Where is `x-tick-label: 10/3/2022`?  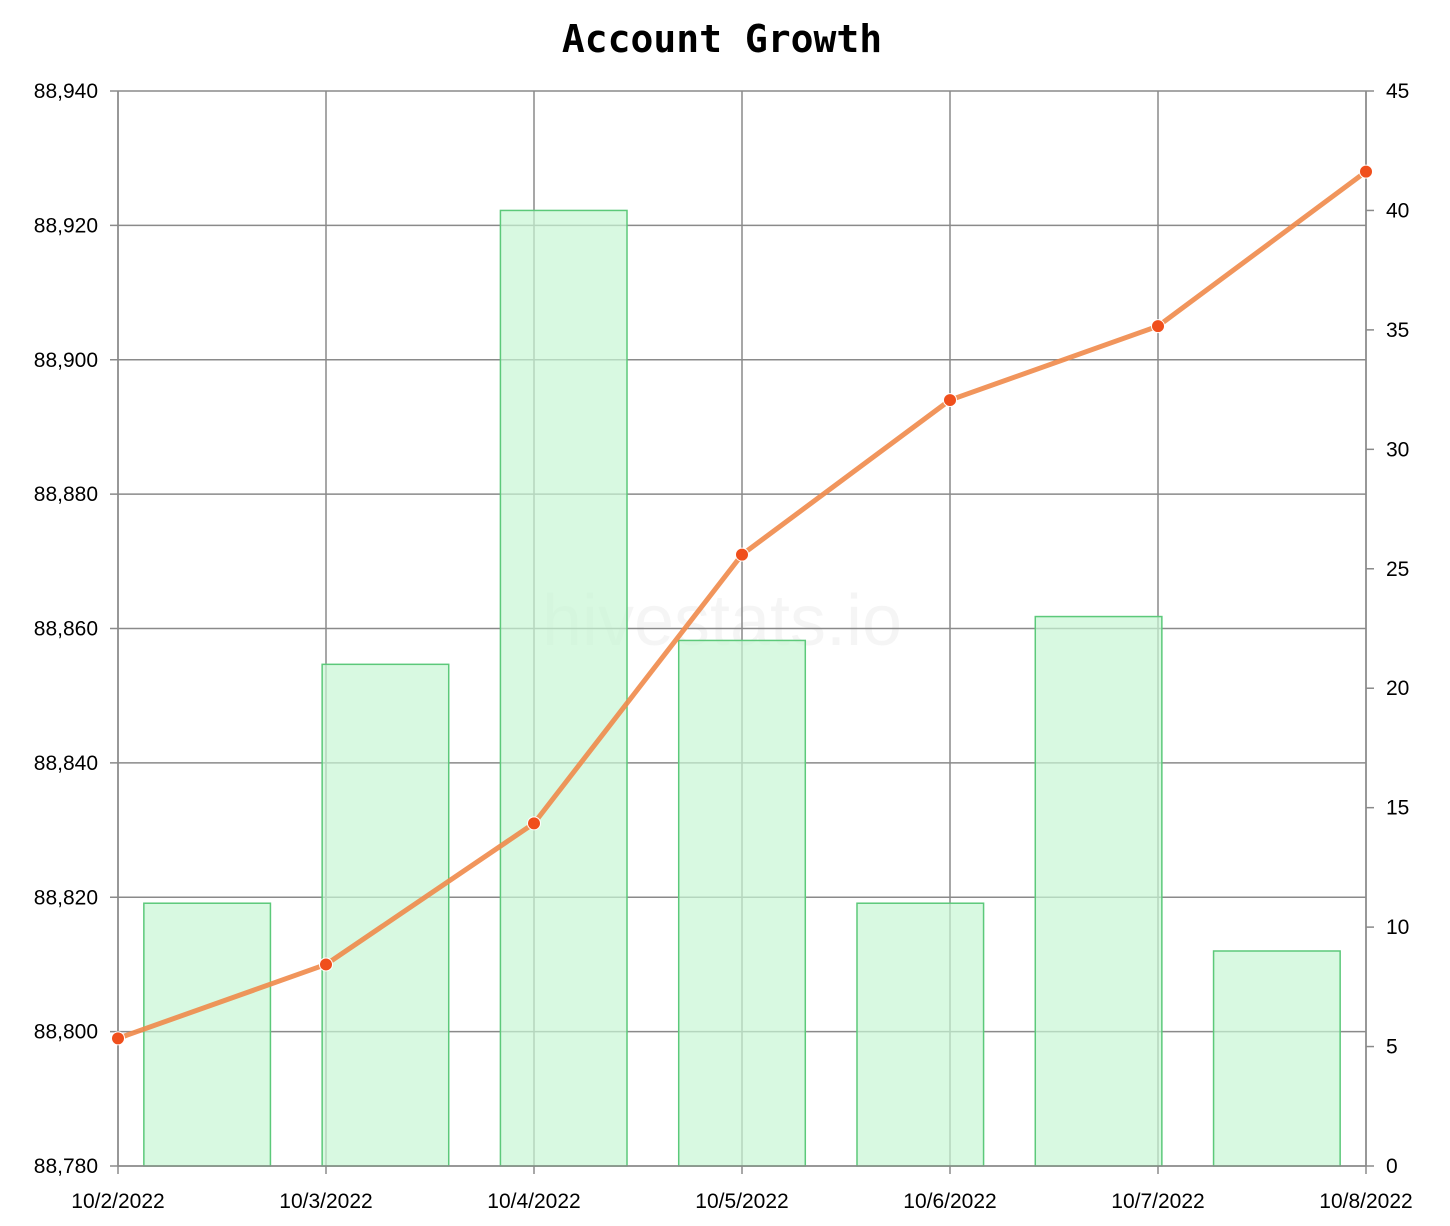 x-tick-label: 10/3/2022 is located at coordinates (325, 1201).